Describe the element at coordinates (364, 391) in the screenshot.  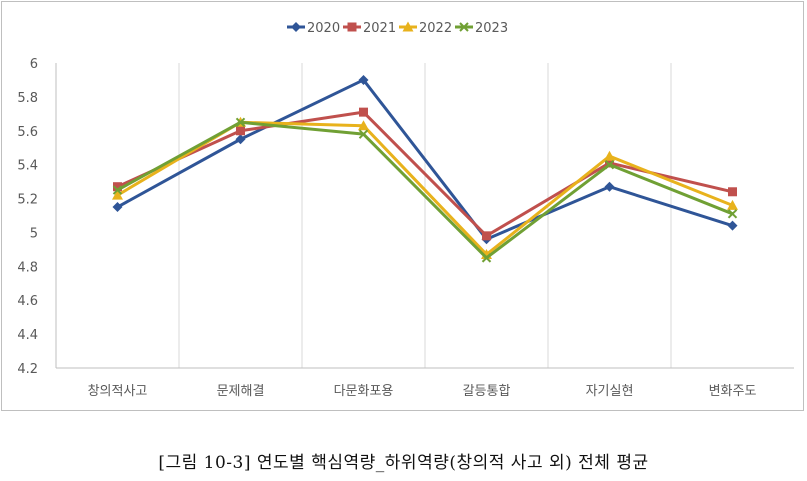
I see `x-tick-label: 다문화포용` at that location.